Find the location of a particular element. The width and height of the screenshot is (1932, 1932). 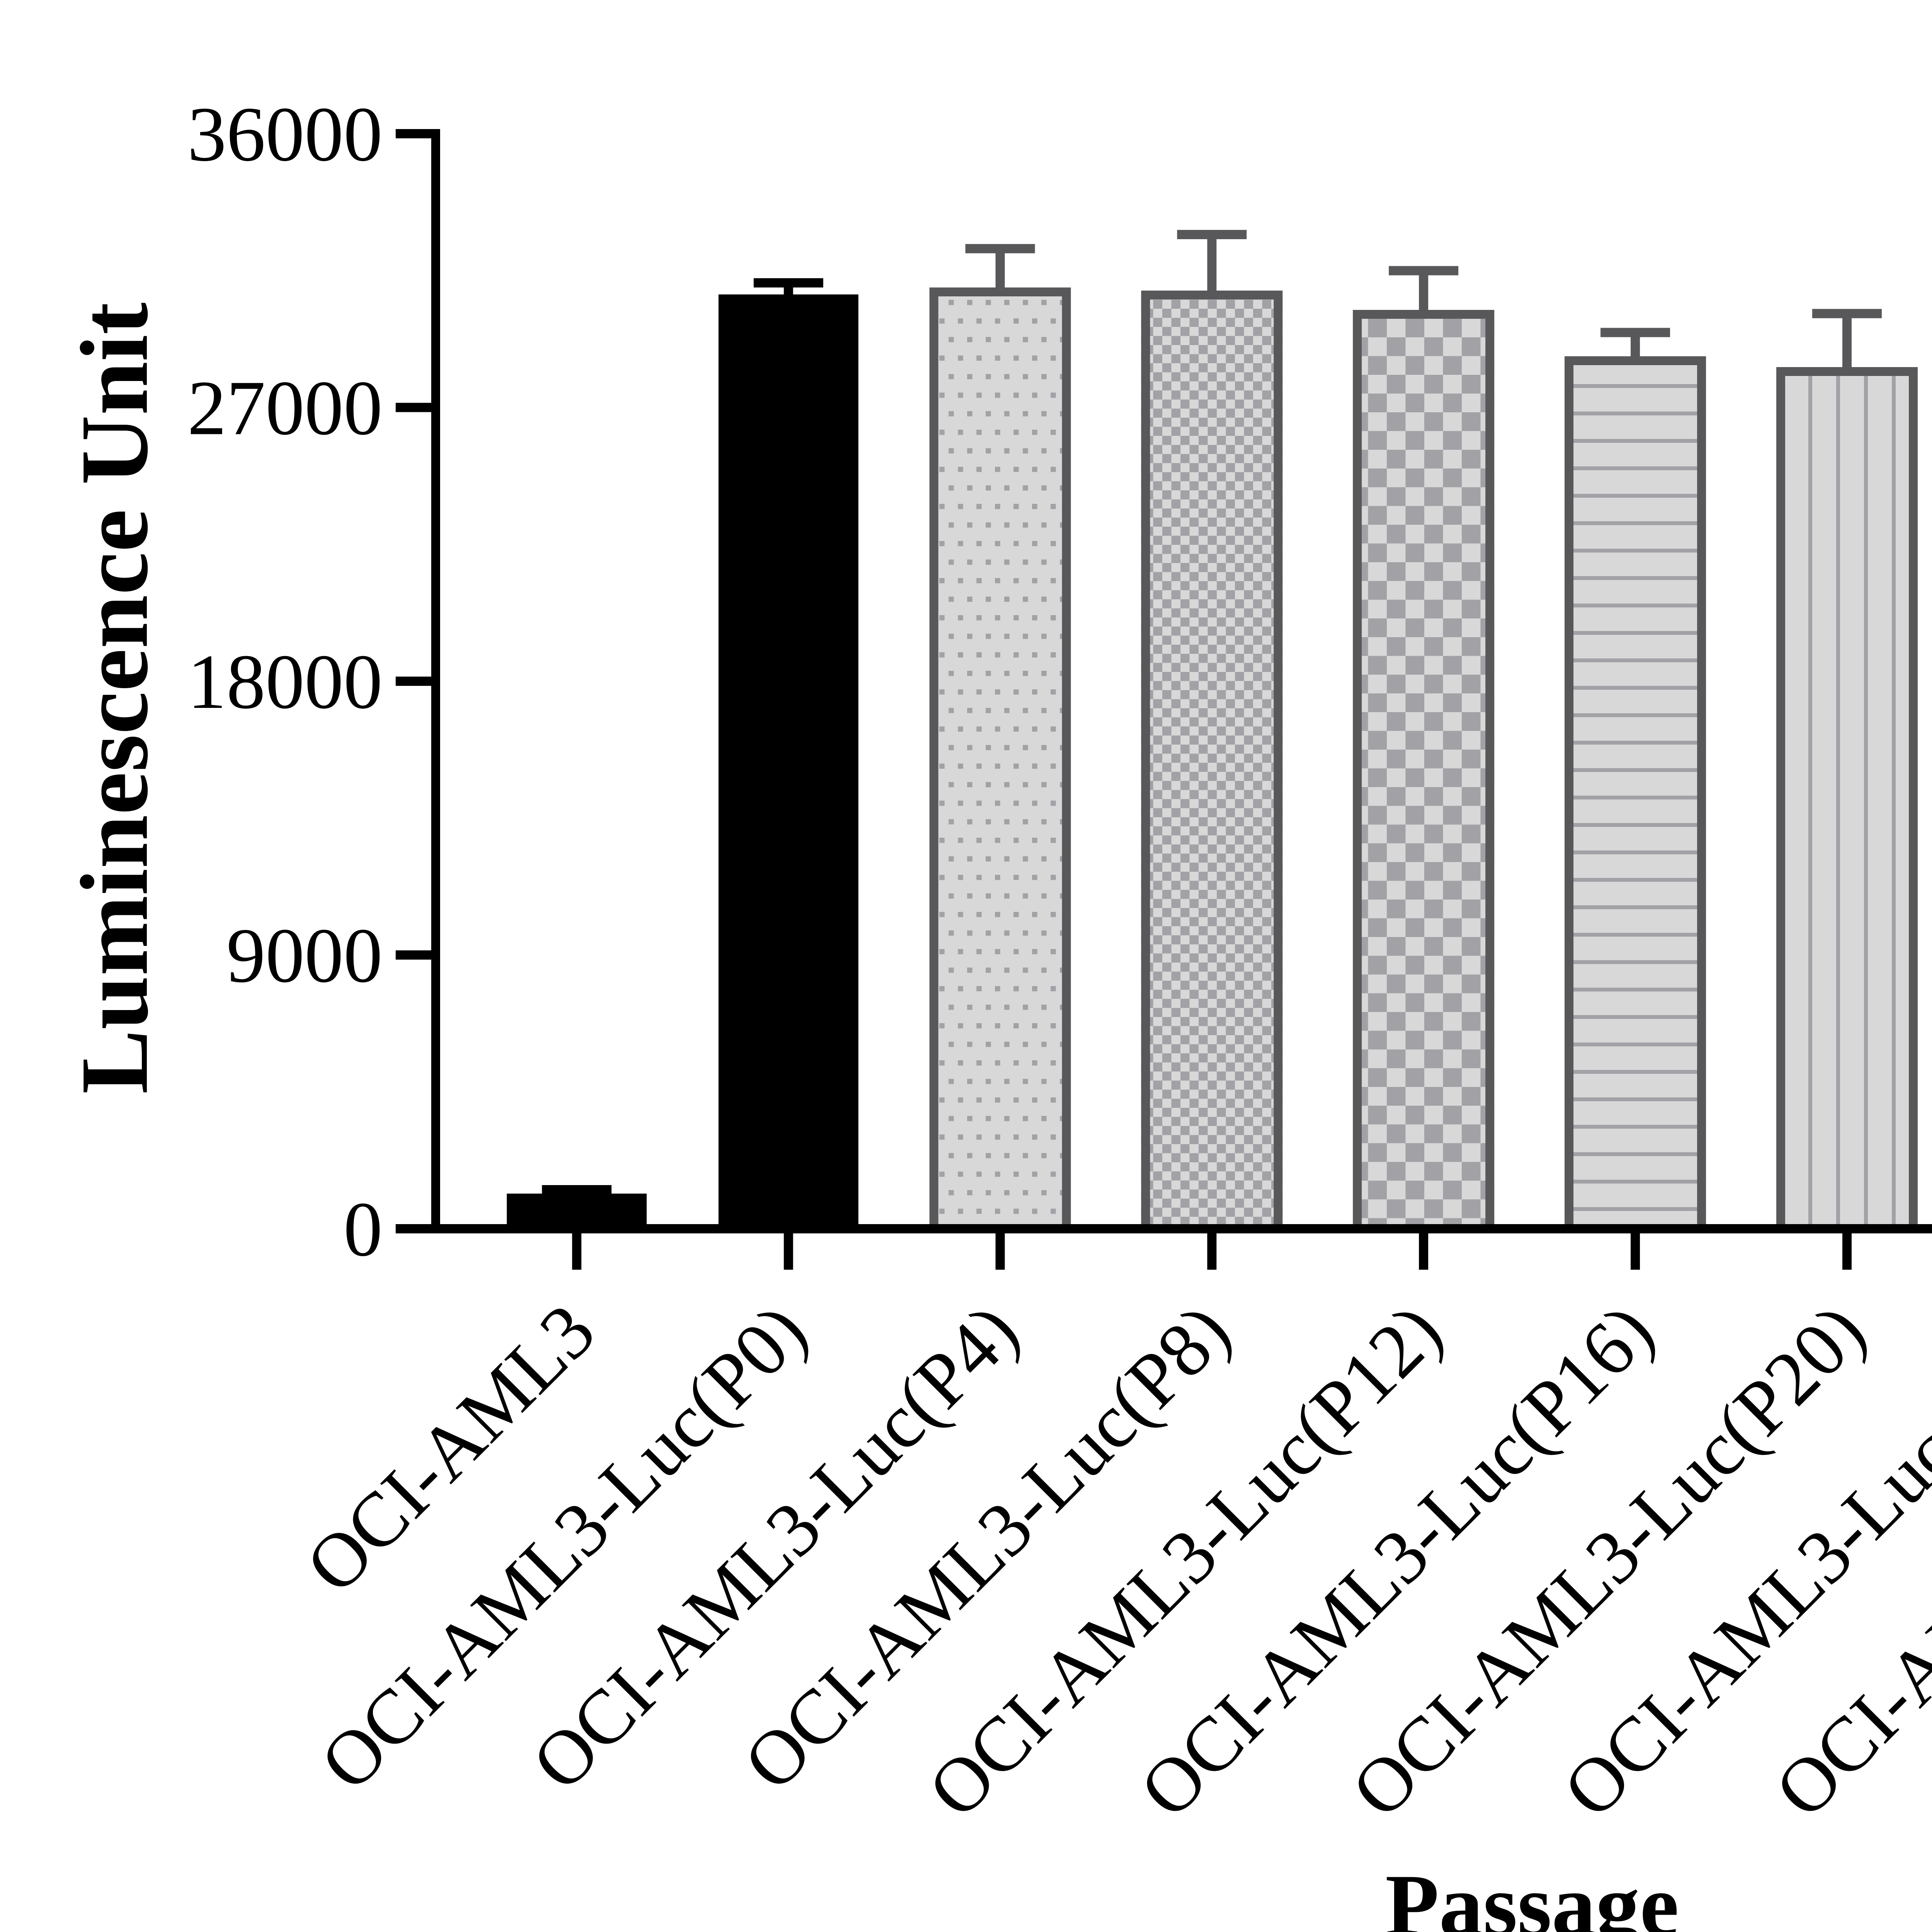

svg-text: 0 is located at coordinates (364, 1229).